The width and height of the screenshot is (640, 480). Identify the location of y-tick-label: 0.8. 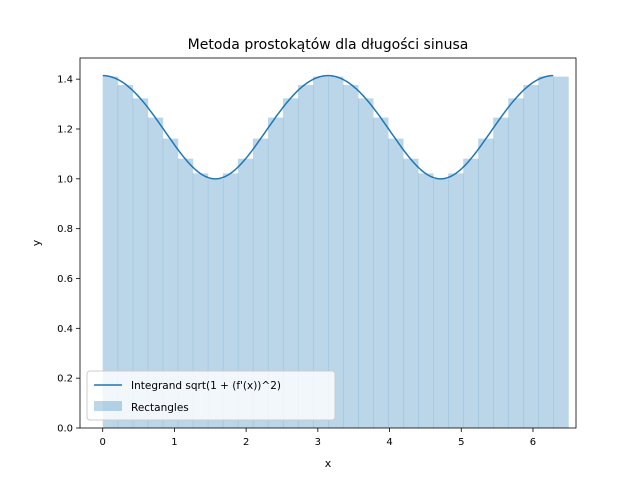
(65, 229).